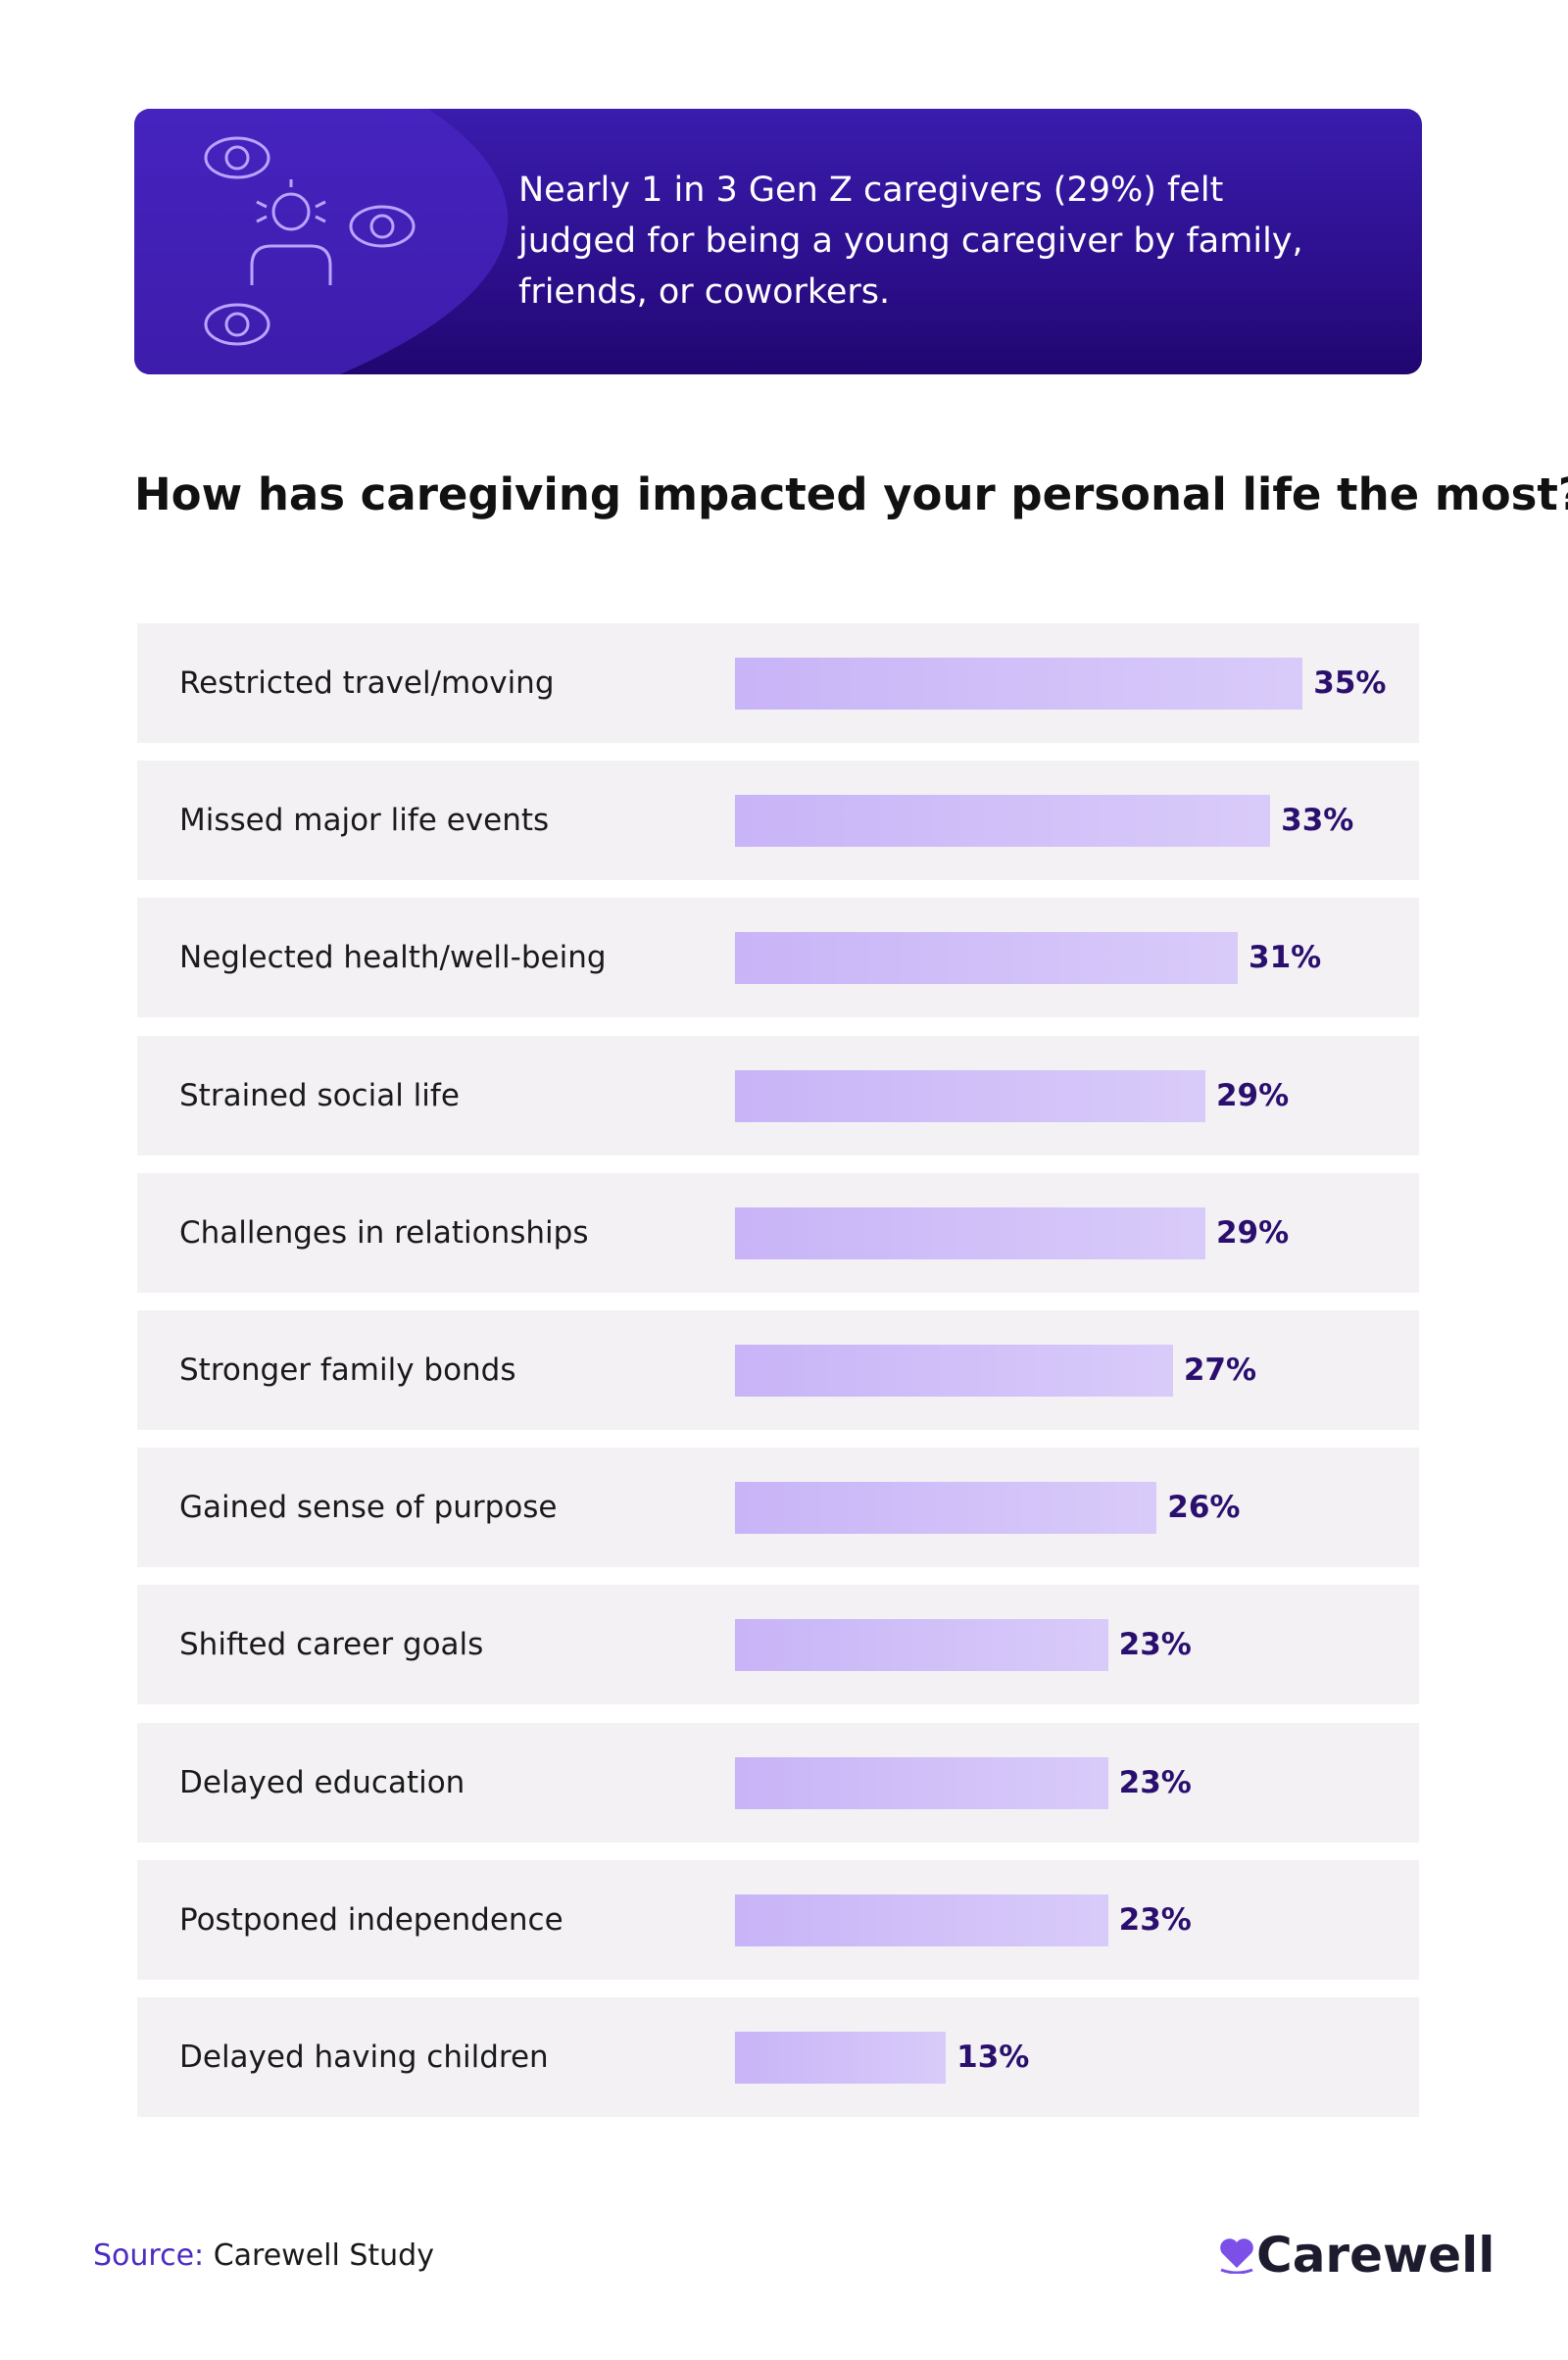  I want to click on row: Stronger family bonds 27%, so click(778, 1370).